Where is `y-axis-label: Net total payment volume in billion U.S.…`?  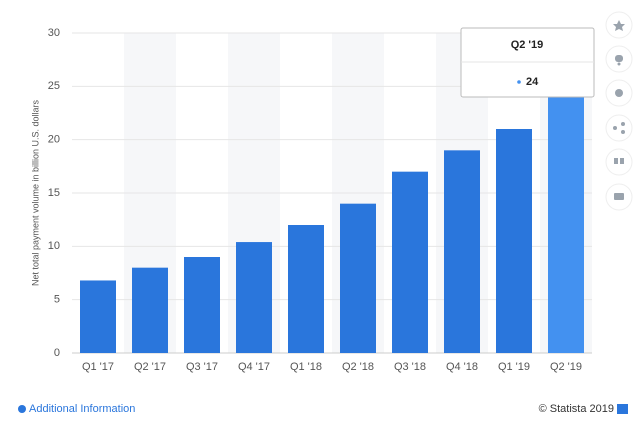 y-axis-label: Net total payment volume in billion U.S.… is located at coordinates (35, 192).